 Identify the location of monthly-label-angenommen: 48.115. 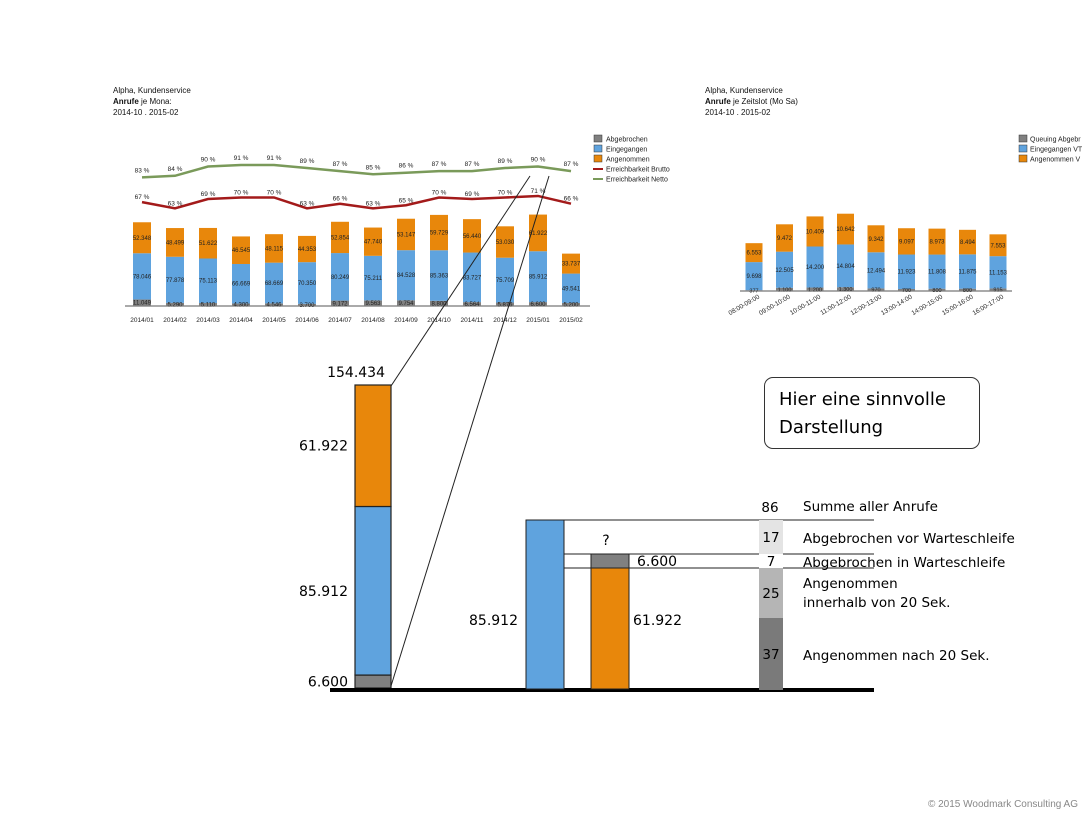
(274, 249).